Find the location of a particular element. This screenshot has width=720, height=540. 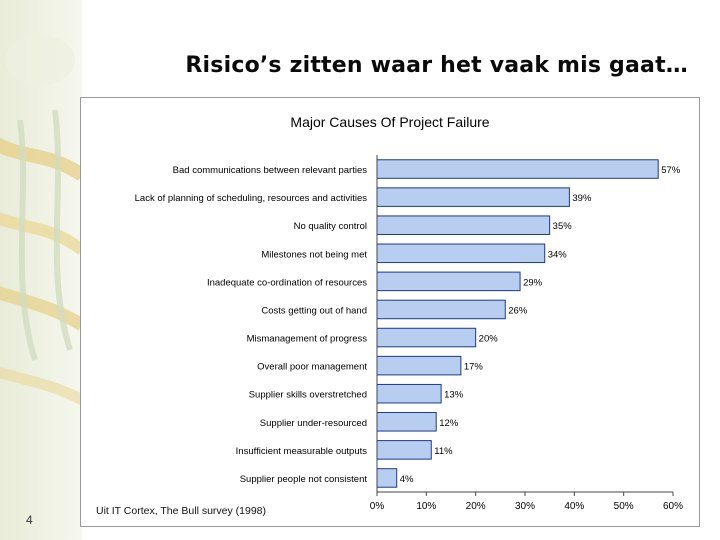

category-label: Milestones not being met is located at coordinates (314, 254).